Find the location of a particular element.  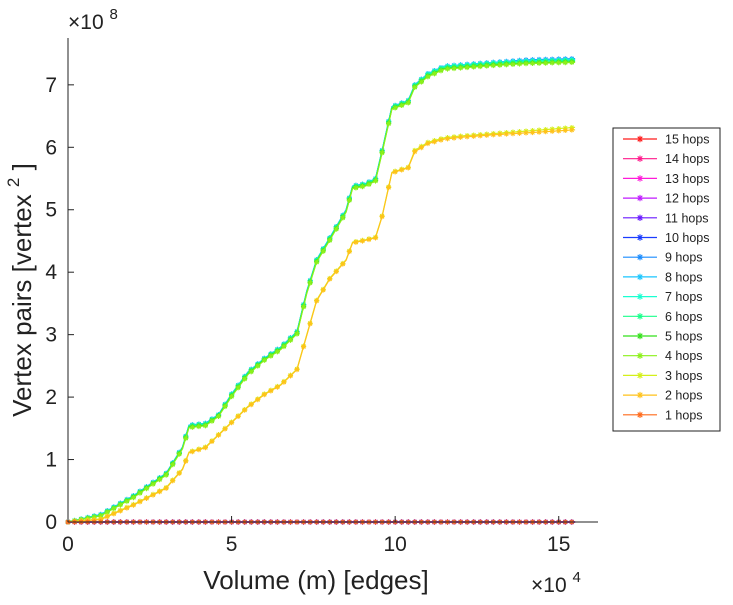

y-axis-label: Vertex pairs [vertex 2 ] is located at coordinates (18, 290).